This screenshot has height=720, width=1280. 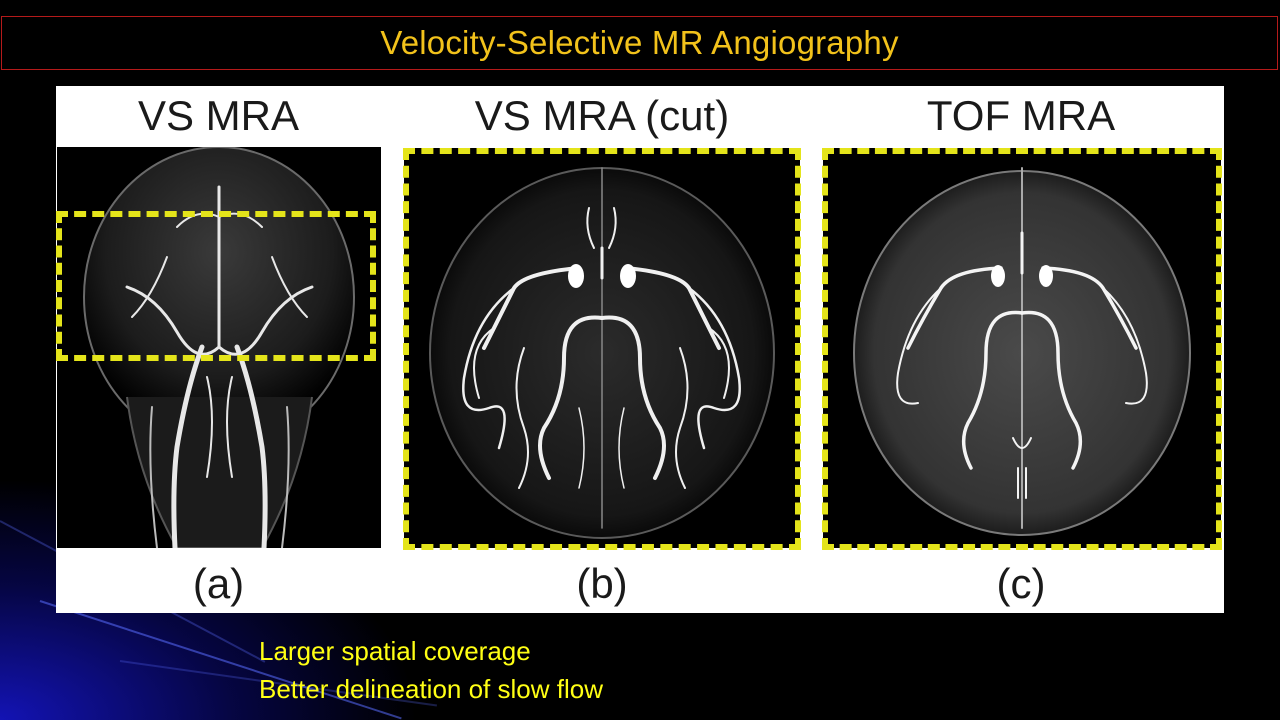 I want to click on bullet-item: Larger spatial coverage, so click(x=395, y=651).